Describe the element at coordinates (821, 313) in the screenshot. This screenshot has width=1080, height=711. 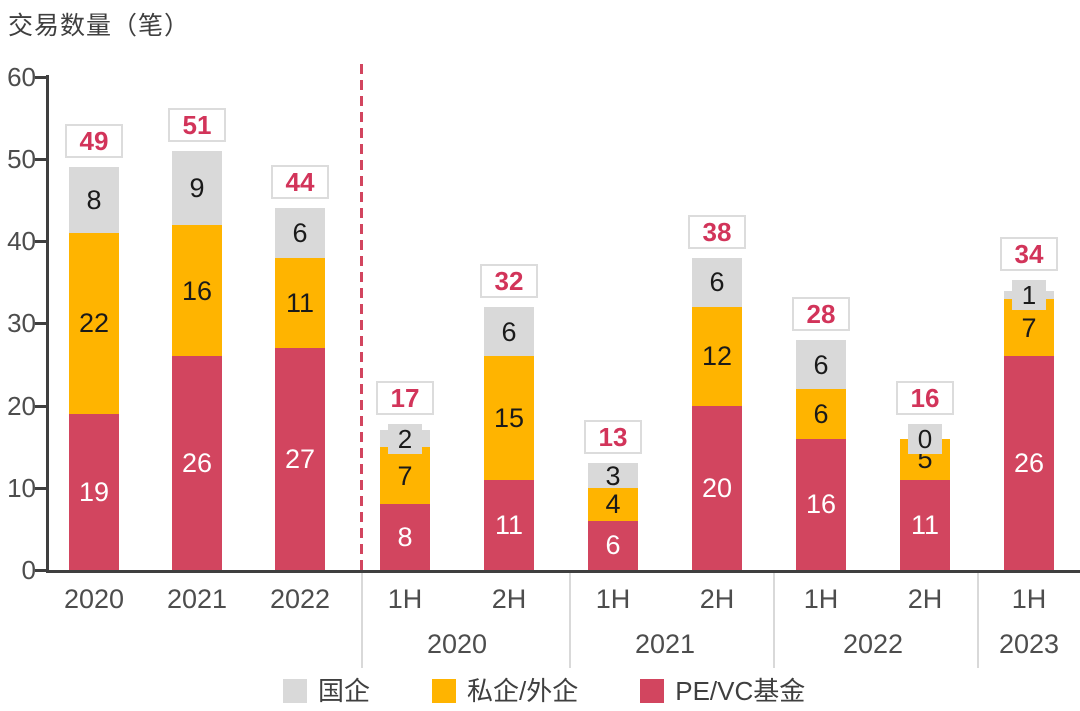
I see `bar-2022-1H-total-badge: 28` at that location.